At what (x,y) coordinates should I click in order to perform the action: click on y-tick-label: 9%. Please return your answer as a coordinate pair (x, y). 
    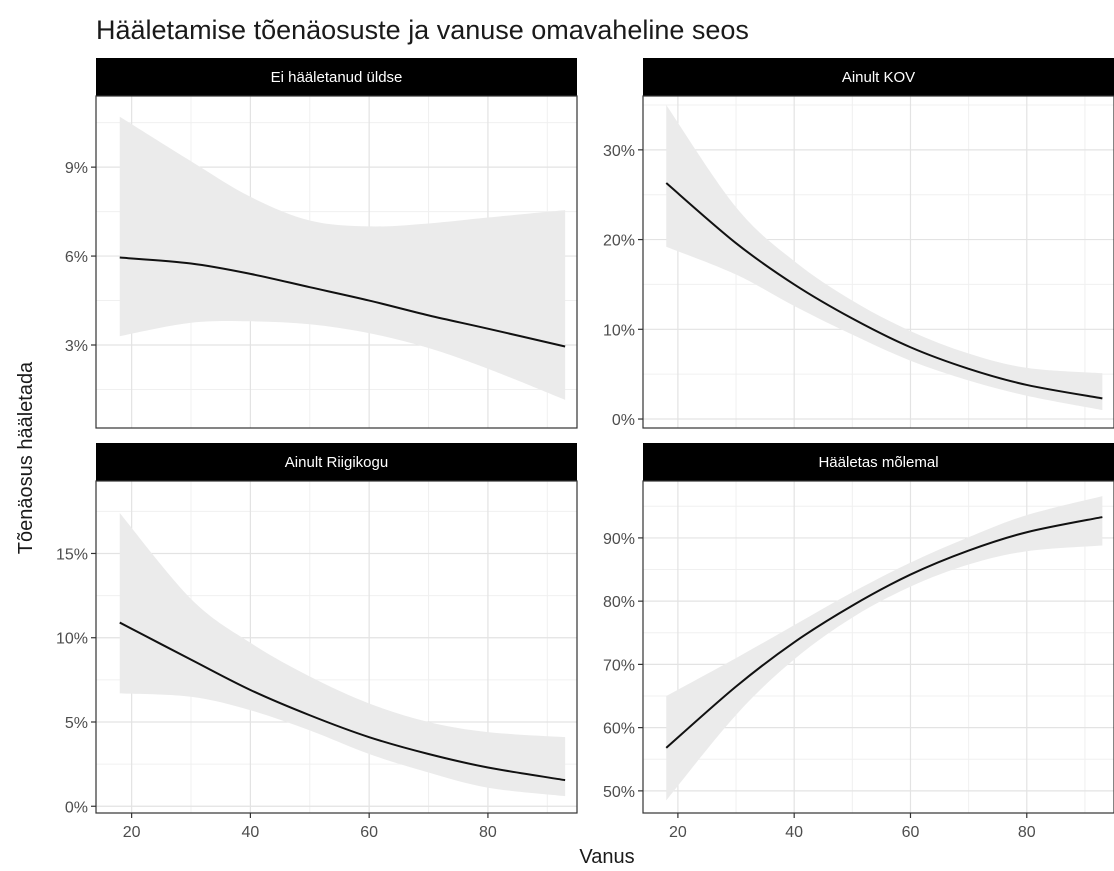
    Looking at the image, I should click on (76, 168).